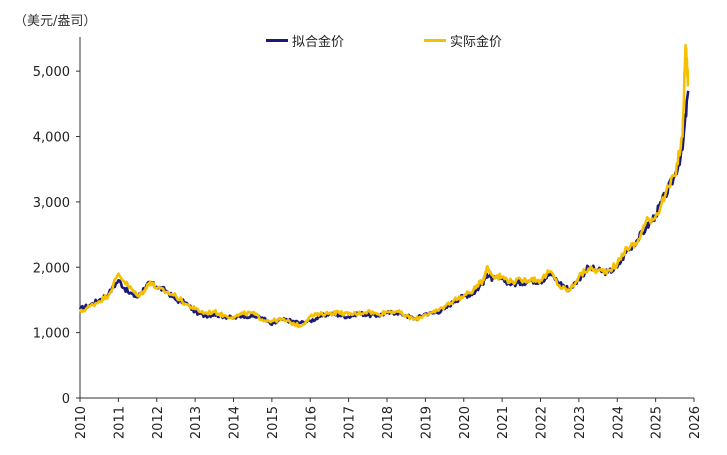 This screenshot has height=455, width=727. Describe the element at coordinates (81, 422) in the screenshot. I see `x-tick-label: 2010` at that location.